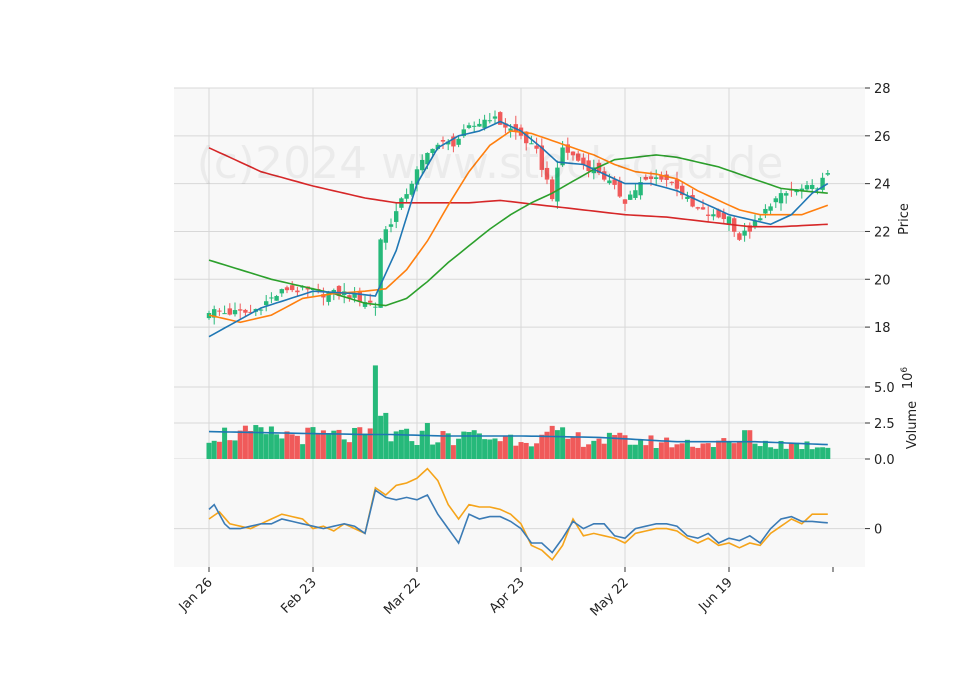 The height and width of the screenshot is (690, 960). I want to click on volume-ytick-label: 5.0, so click(884, 388).